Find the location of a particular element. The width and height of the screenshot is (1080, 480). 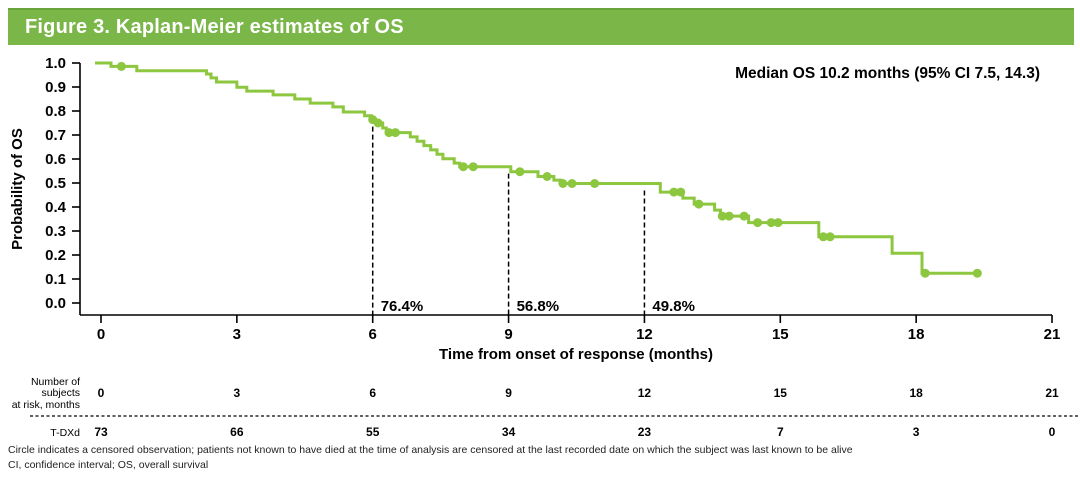

y-tick-label: 0.4 is located at coordinates (56, 207).